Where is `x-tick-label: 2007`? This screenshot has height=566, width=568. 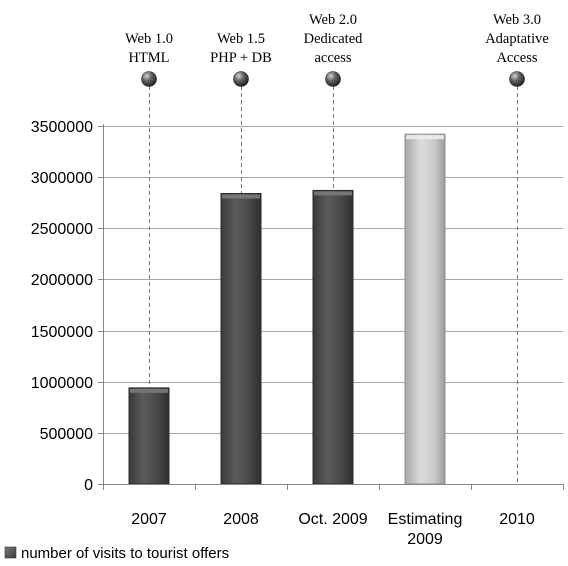 x-tick-label: 2007 is located at coordinates (149, 519).